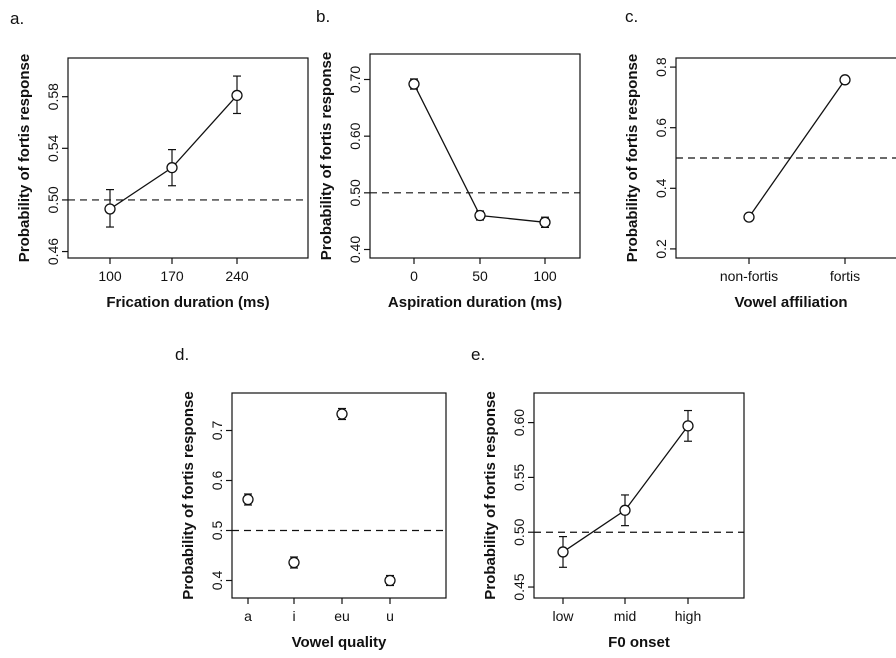  What do you see at coordinates (53, 251) in the screenshot?
I see `y-tick-label: 0.46` at bounding box center [53, 251].